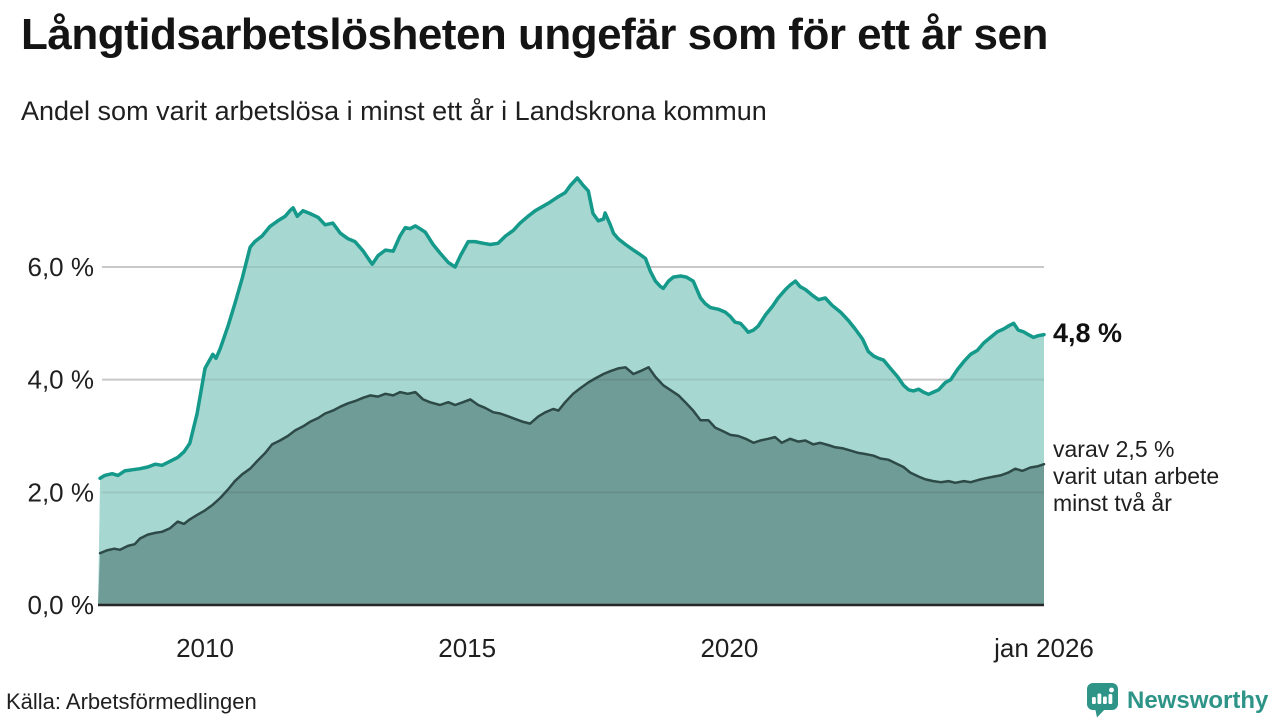  Describe the element at coordinates (1114, 449) in the screenshot. I see `secondary-annotation-line: varav 2,5 %` at that location.